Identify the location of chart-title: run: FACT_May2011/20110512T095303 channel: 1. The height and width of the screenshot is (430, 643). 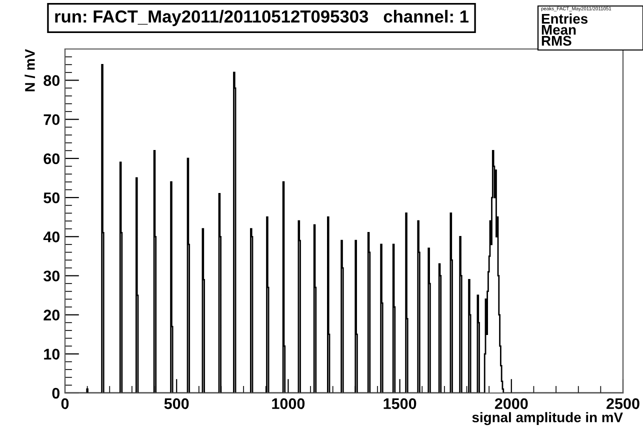
(262, 18).